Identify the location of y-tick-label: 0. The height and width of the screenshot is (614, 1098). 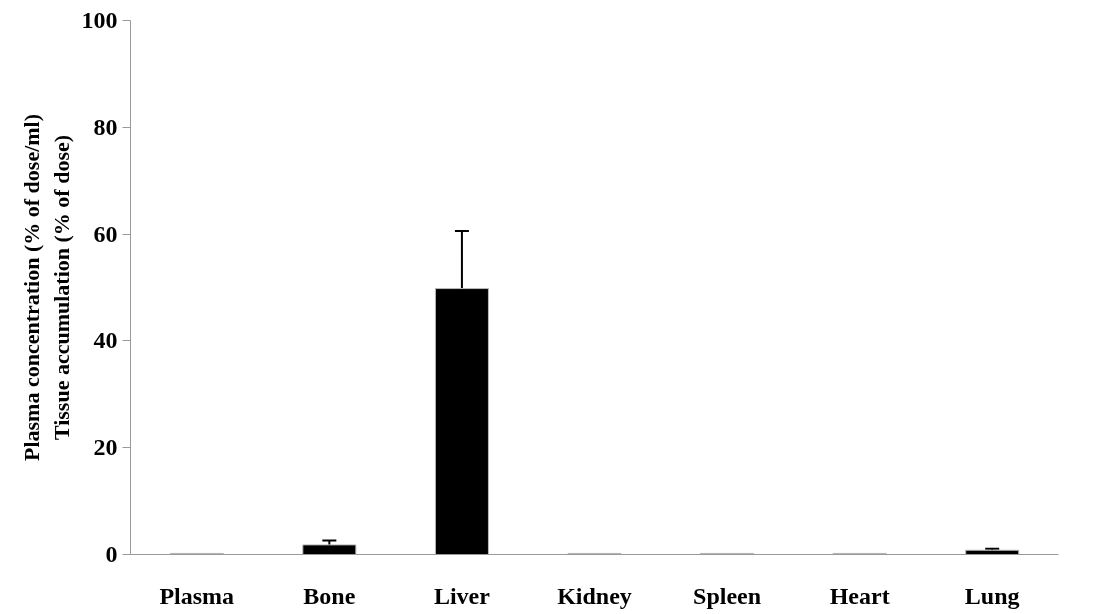
(111, 554).